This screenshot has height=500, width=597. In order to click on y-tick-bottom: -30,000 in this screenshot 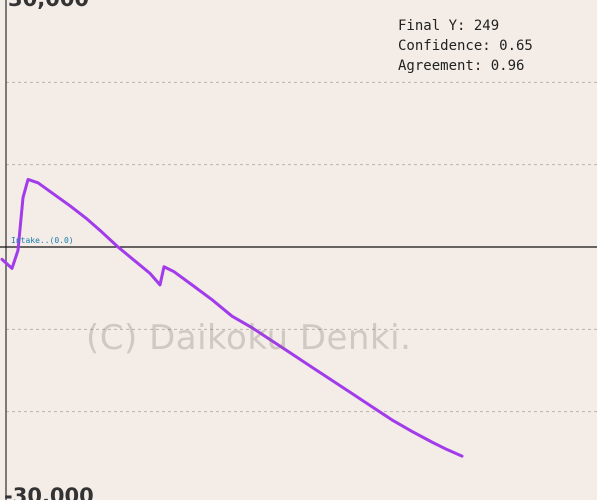, I will do `click(49, 492)`.